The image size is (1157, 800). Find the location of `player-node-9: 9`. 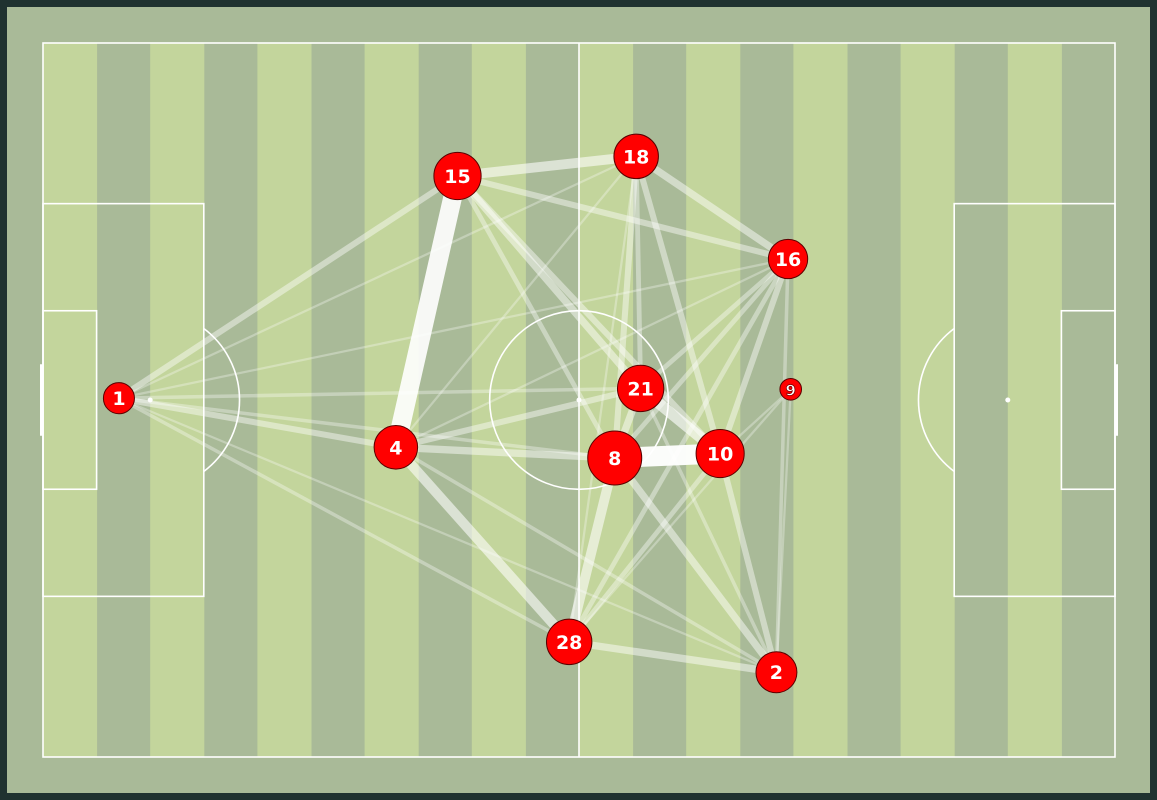

player-node-9: 9 is located at coordinates (791, 389).